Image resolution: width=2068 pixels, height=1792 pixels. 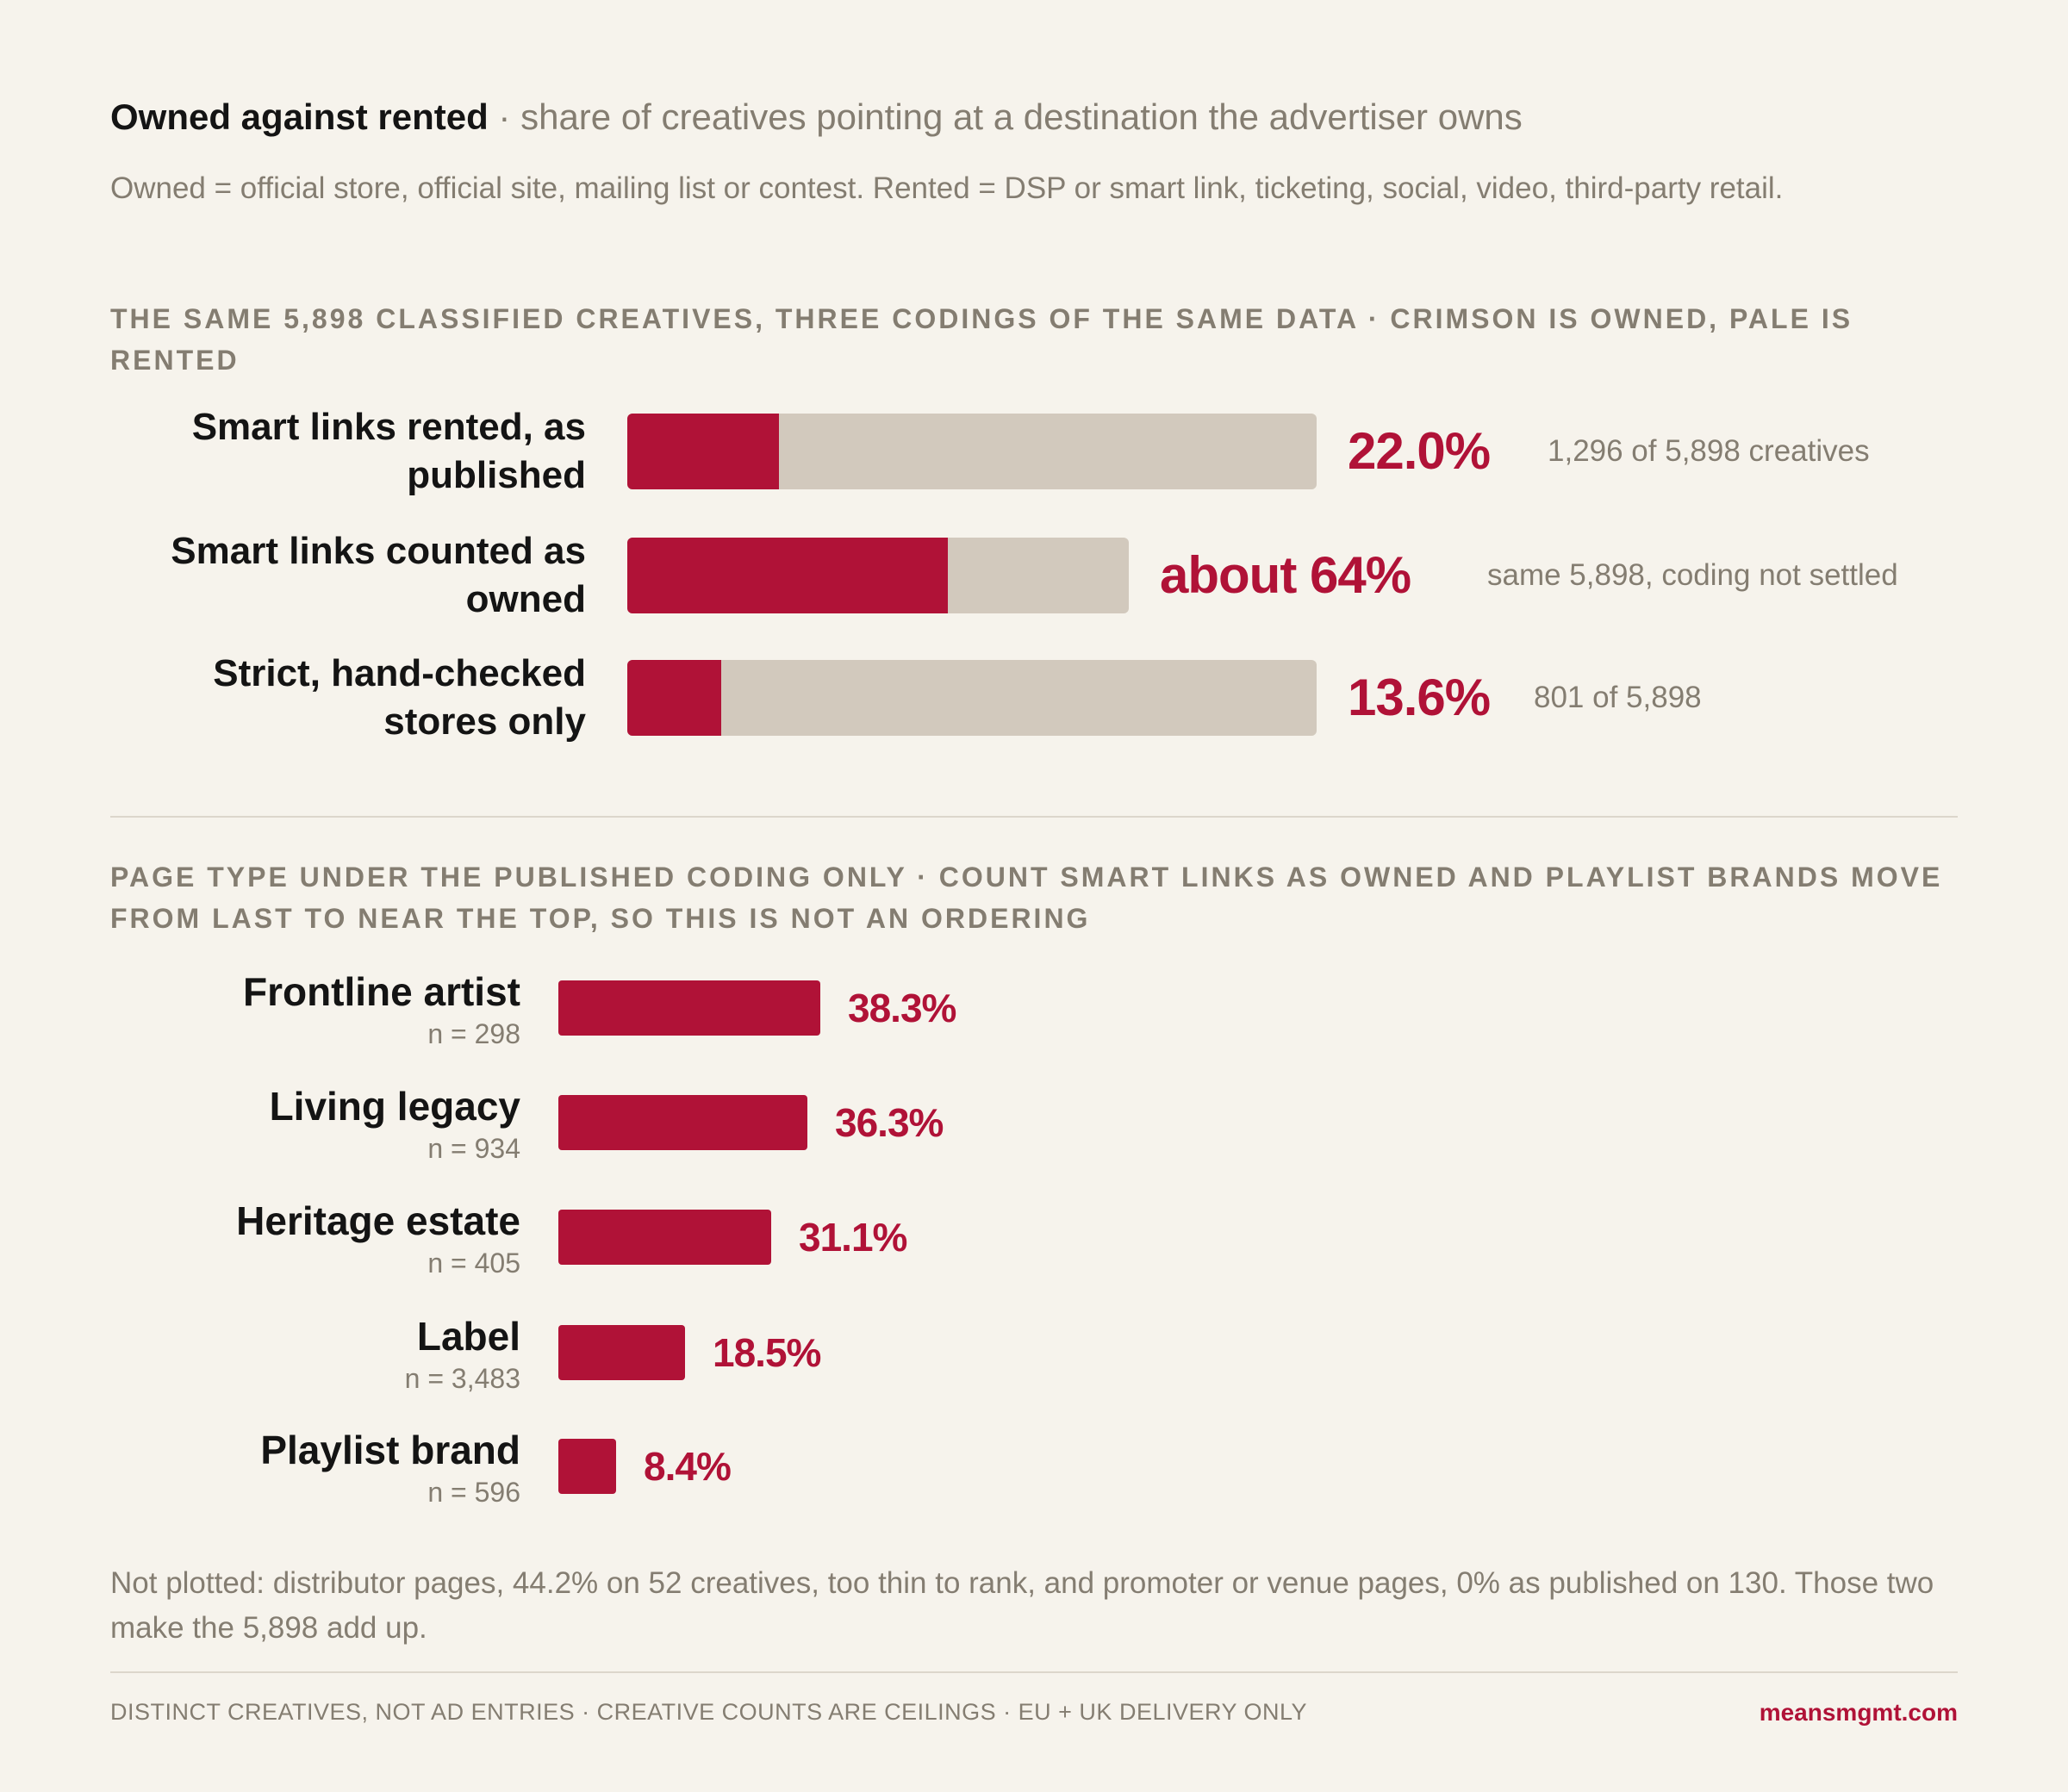 What do you see at coordinates (378, 1221) in the screenshot?
I see `page-type-label: Heritage estate` at bounding box center [378, 1221].